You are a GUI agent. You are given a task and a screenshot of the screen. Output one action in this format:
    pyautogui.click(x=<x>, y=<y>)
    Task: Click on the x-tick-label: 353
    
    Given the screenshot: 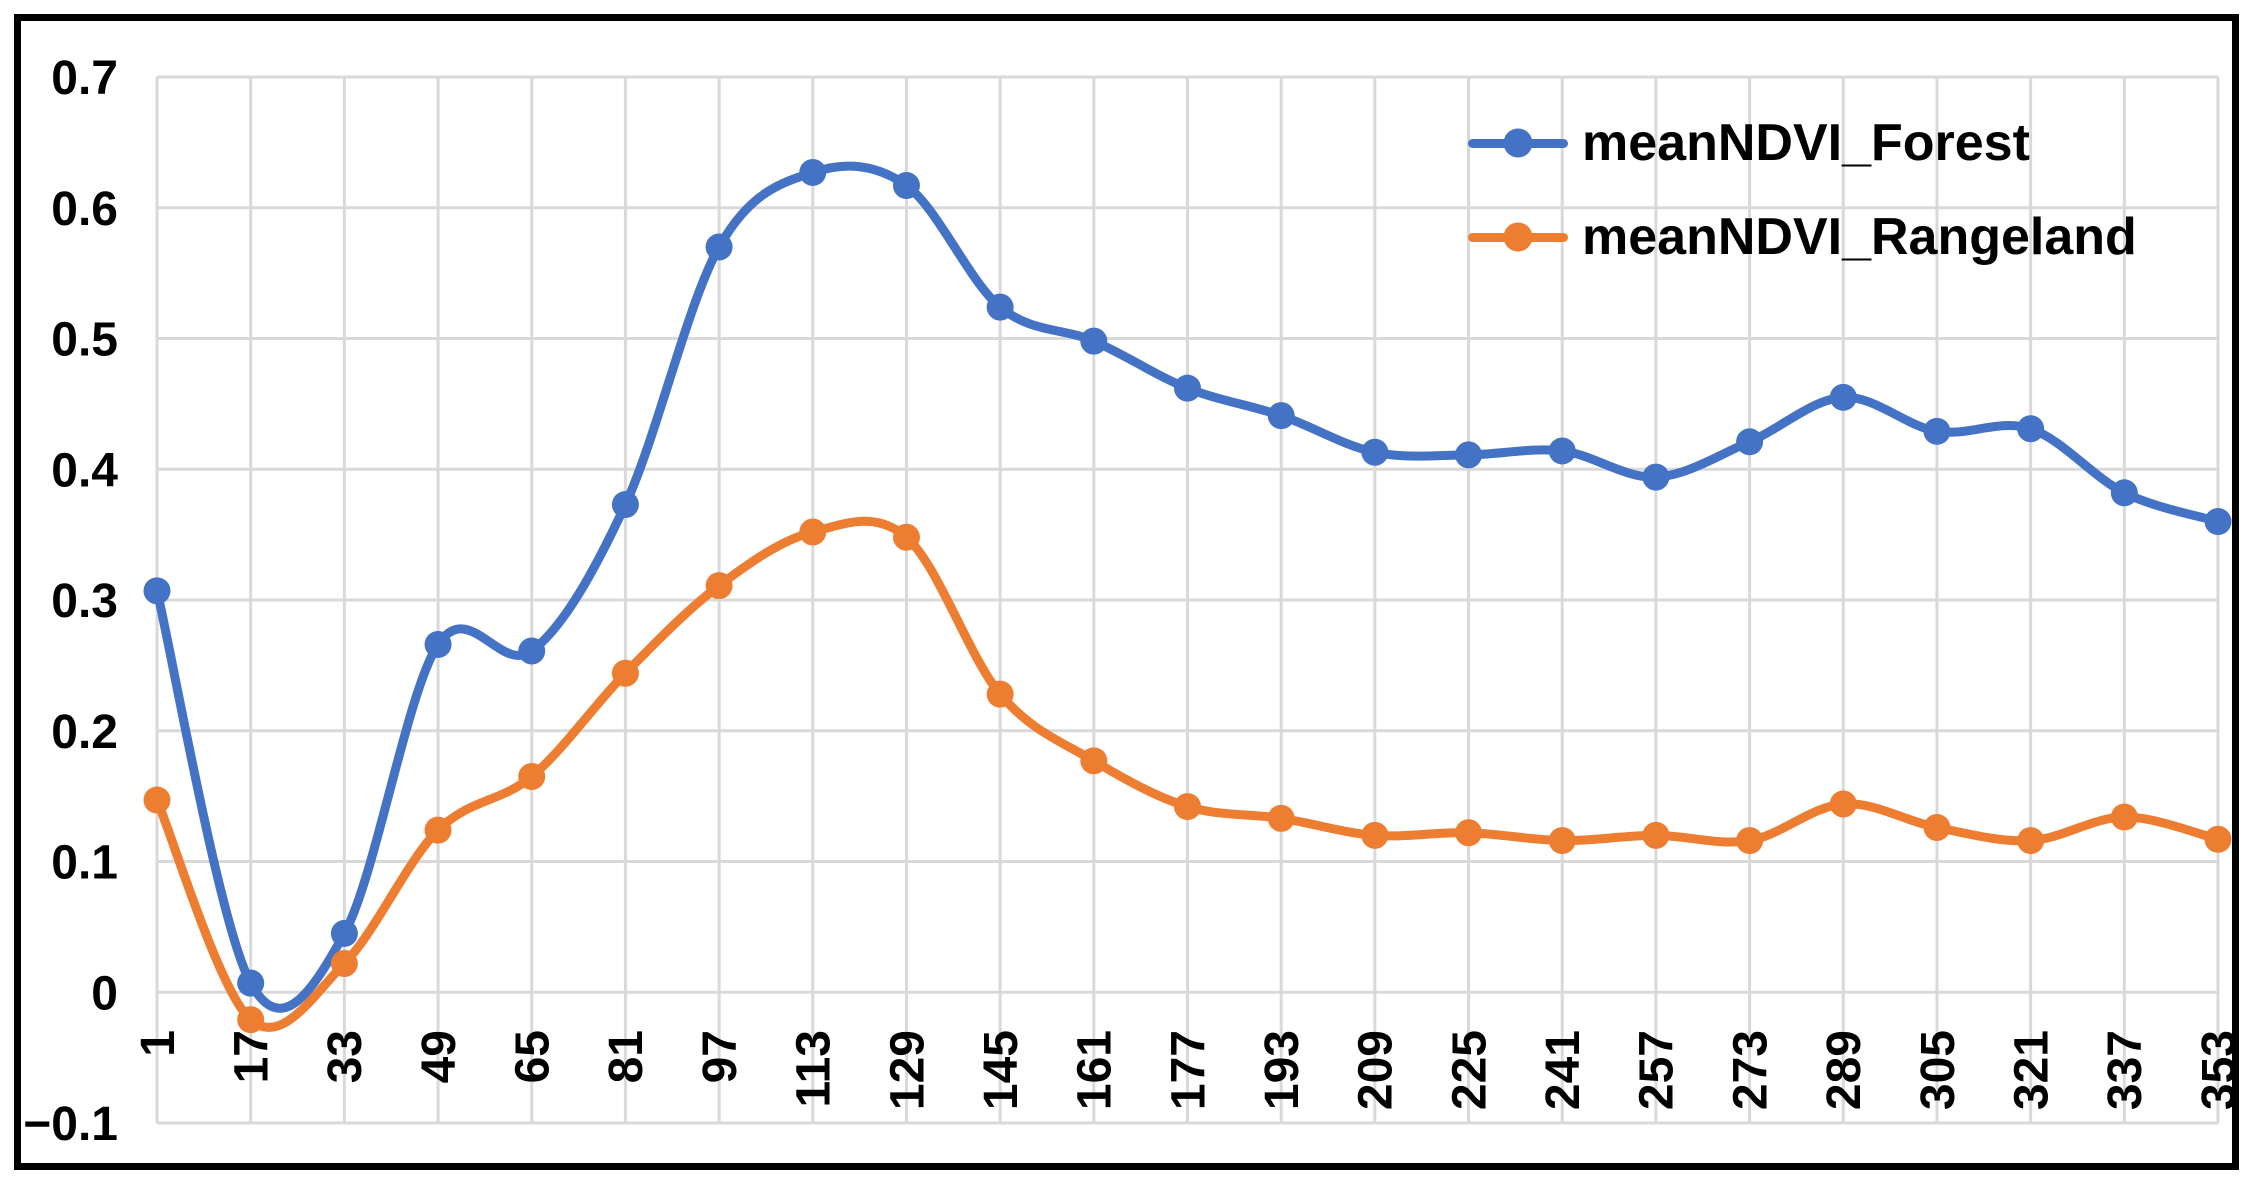 What is the action you would take?
    pyautogui.click(x=2219, y=1070)
    